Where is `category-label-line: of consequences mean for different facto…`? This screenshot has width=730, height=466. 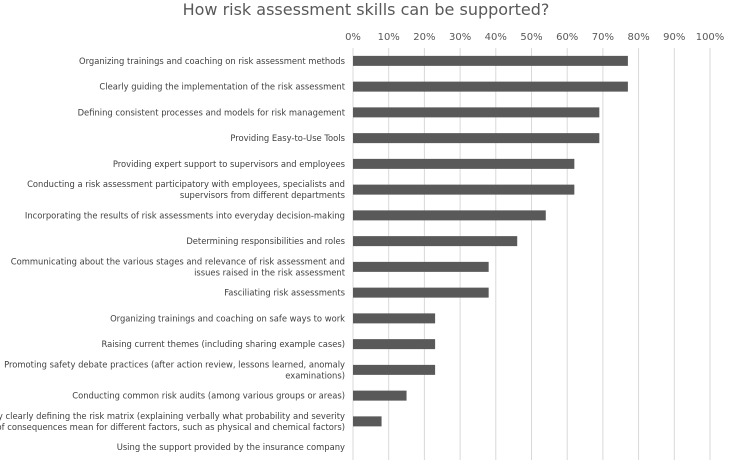
category-label-line: of consequences mean for different facto… is located at coordinates (172, 427).